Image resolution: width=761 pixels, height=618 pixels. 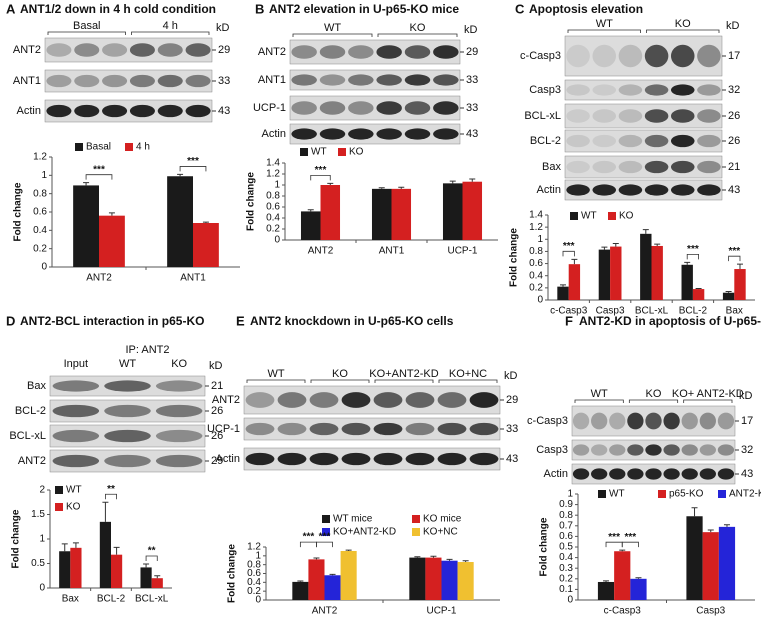 What do you see at coordinates (193, 278) in the screenshot?
I see `x-tick-label: ANT1` at bounding box center [193, 278].